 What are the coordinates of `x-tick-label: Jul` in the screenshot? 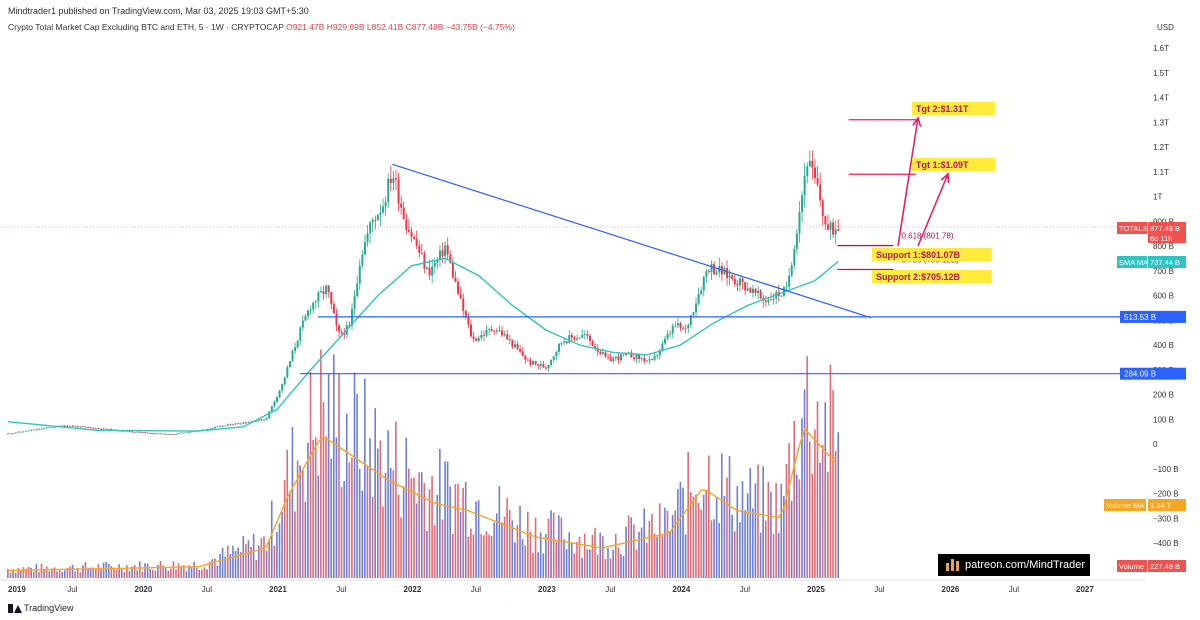 It's located at (341, 589).